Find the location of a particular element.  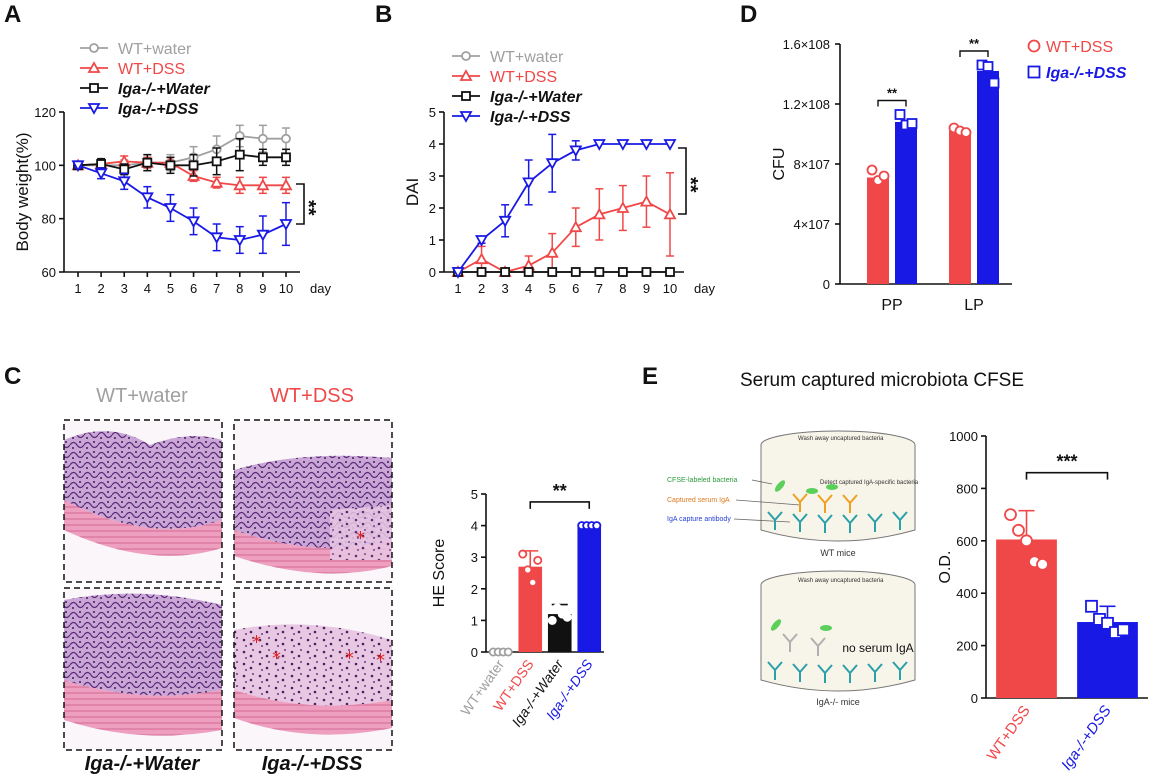

significance-label: *** is located at coordinates (1066, 462).